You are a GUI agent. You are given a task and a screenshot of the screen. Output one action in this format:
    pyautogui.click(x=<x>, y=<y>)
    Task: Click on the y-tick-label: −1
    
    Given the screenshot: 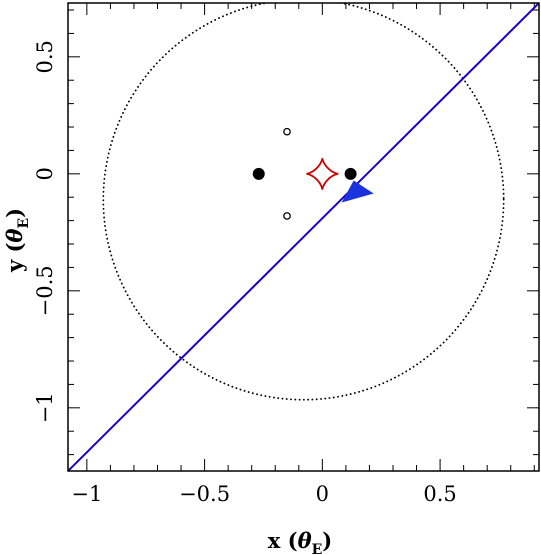 What is the action you would take?
    pyautogui.click(x=45, y=407)
    